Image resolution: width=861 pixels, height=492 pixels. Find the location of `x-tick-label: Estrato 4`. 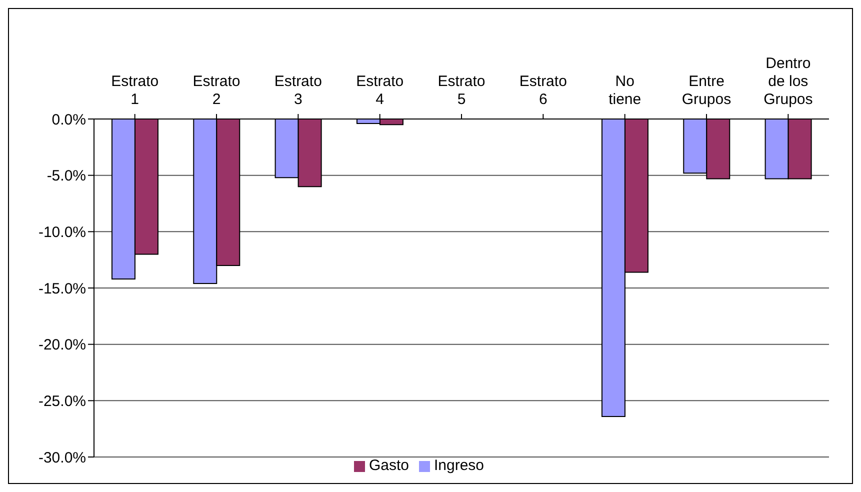

x-tick-label: Estrato 4 is located at coordinates (380, 90).